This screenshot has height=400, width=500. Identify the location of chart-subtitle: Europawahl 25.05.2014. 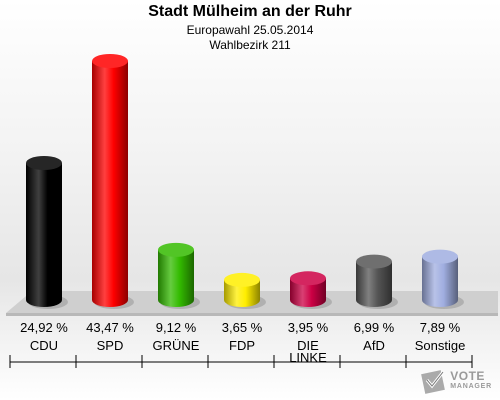
(250, 30).